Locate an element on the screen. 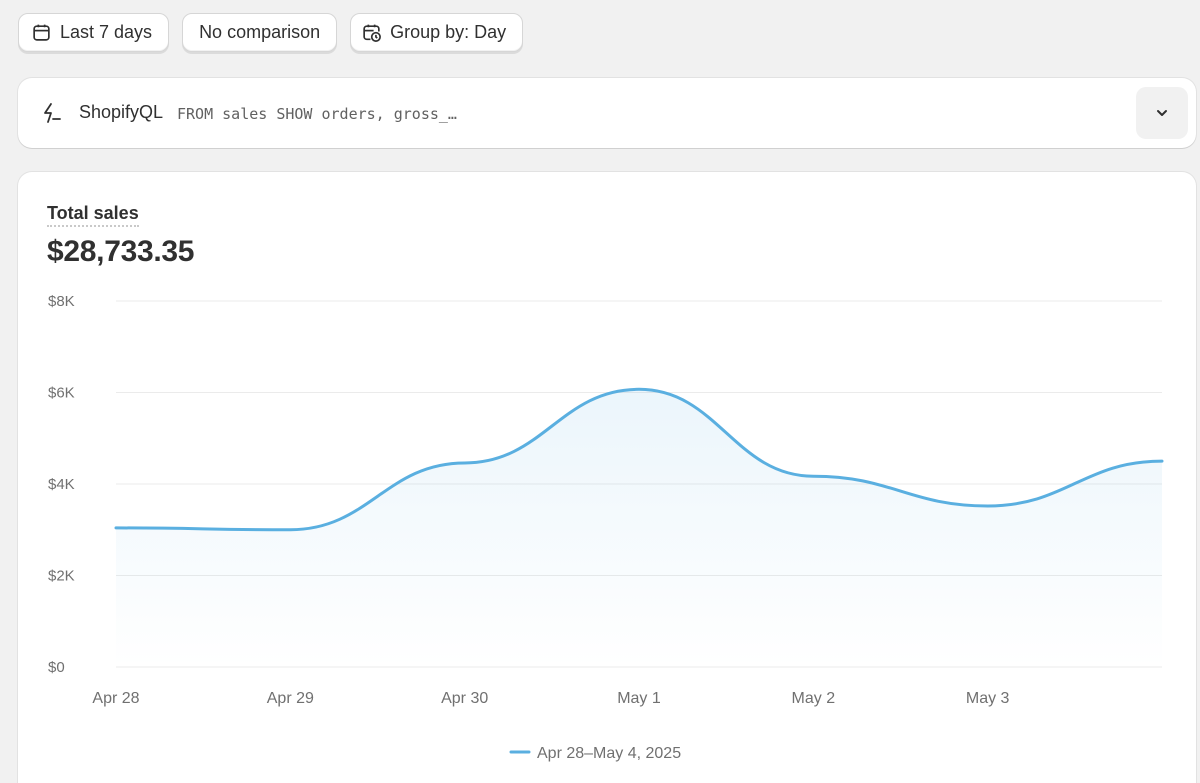  comparison-label: No comparison is located at coordinates (260, 32).